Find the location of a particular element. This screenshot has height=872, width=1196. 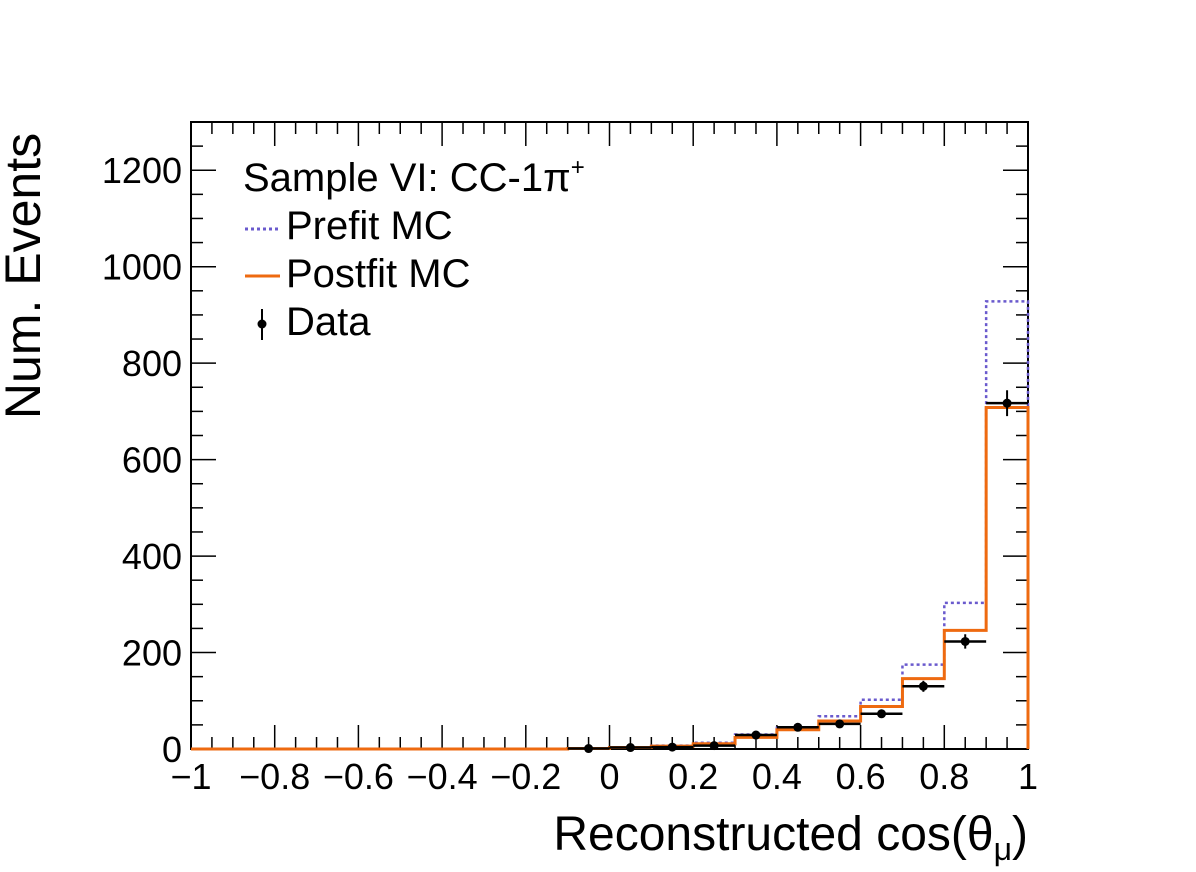

y-tick-label: 800 is located at coordinates (152, 363).